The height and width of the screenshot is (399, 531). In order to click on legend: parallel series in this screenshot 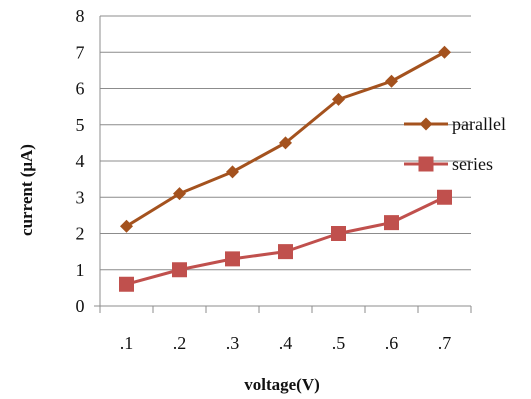, I will do `click(455, 144)`.